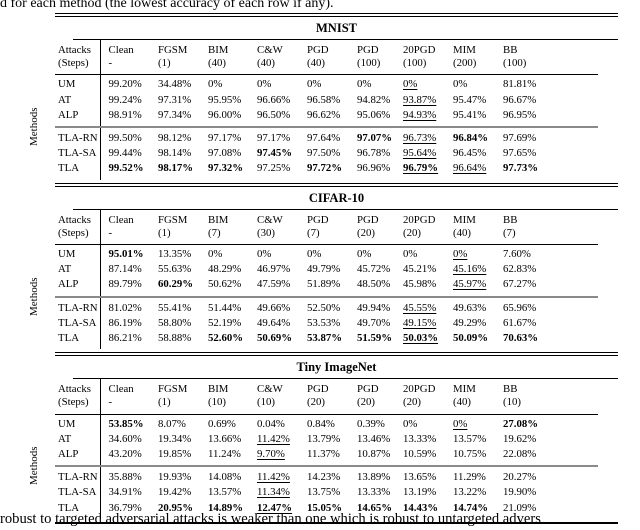  What do you see at coordinates (470, 269) in the screenshot?
I see `accuracy-cell: 45.16%` at bounding box center [470, 269].